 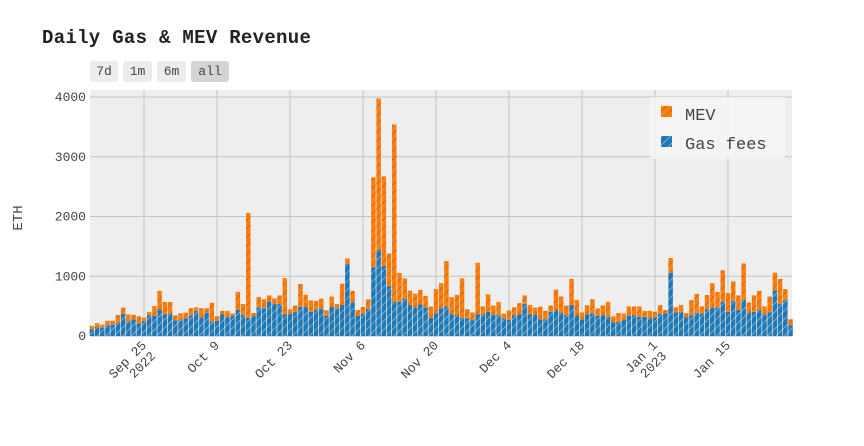 What do you see at coordinates (717, 128) in the screenshot?
I see `legend: MEV Gas fees` at bounding box center [717, 128].